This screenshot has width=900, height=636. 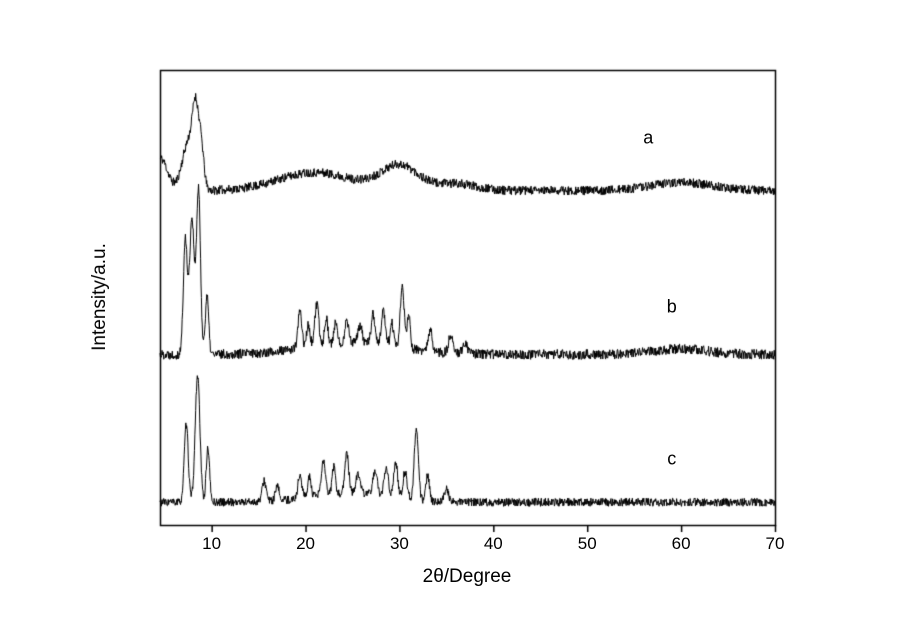 What do you see at coordinates (672, 458) in the screenshot?
I see `series-label-c: c` at bounding box center [672, 458].